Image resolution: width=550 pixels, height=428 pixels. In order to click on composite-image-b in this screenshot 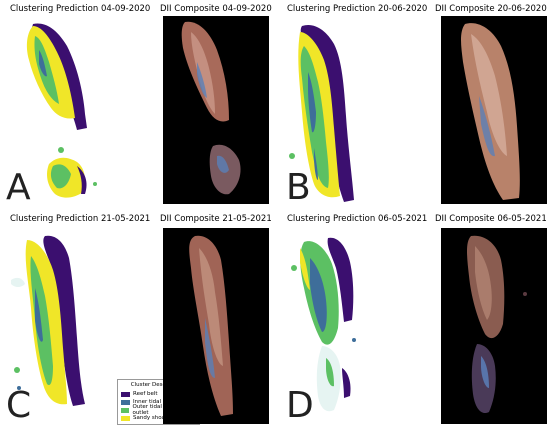, I will do `click(494, 110)`.